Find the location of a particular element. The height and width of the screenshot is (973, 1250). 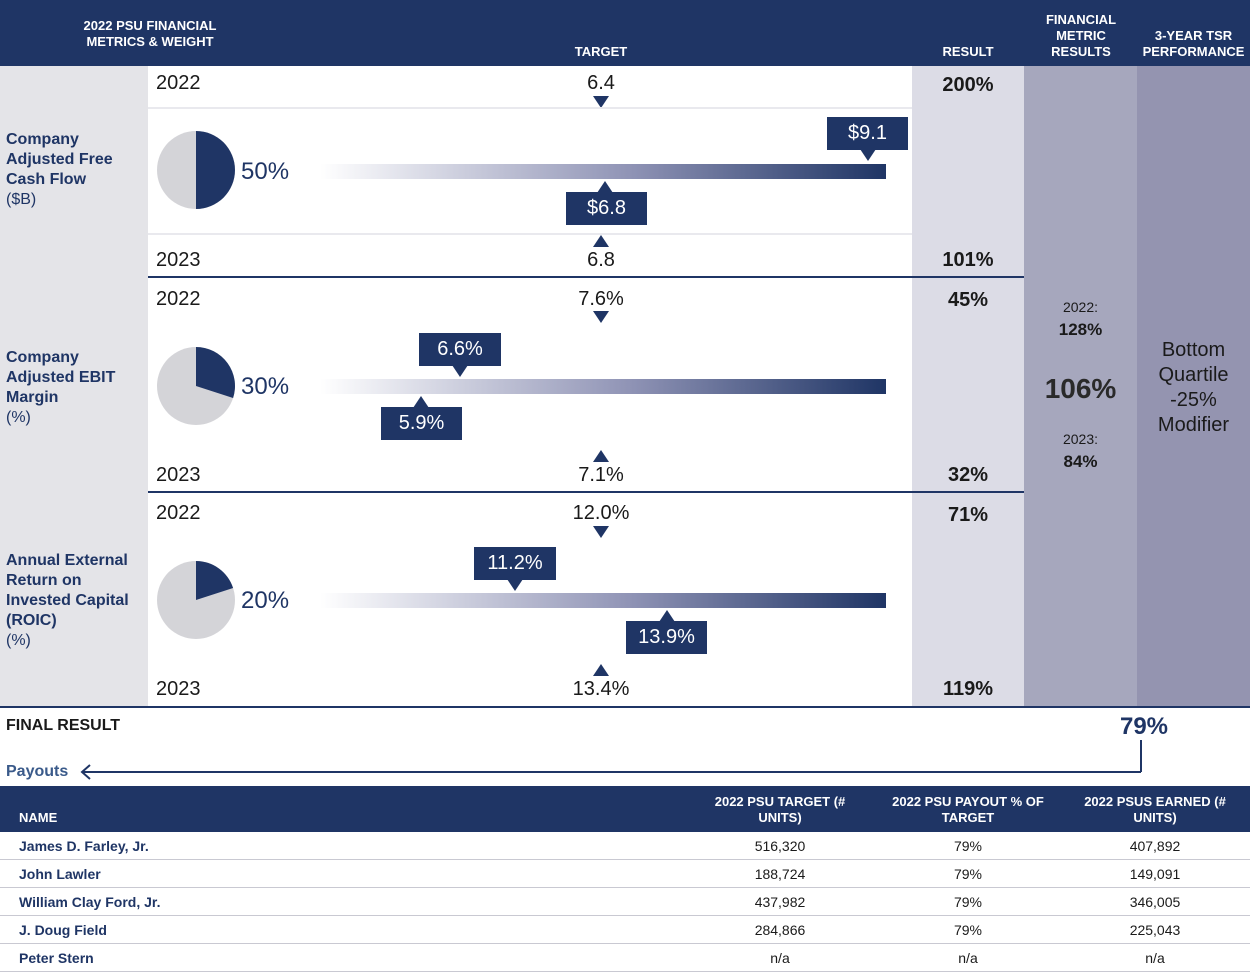

financial-results-column is located at coordinates (1080, 386).